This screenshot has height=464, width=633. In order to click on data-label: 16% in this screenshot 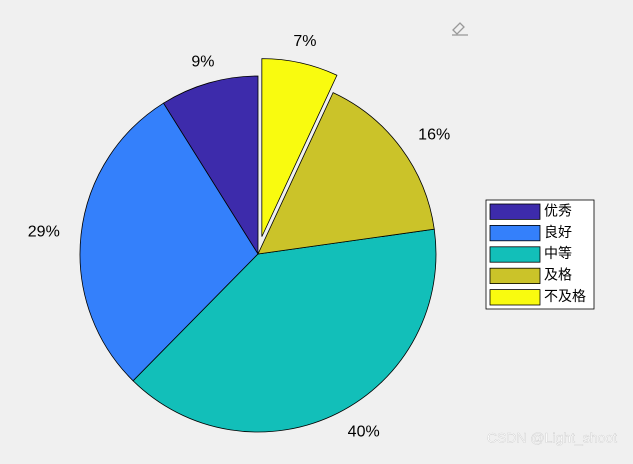, I will do `click(434, 135)`.